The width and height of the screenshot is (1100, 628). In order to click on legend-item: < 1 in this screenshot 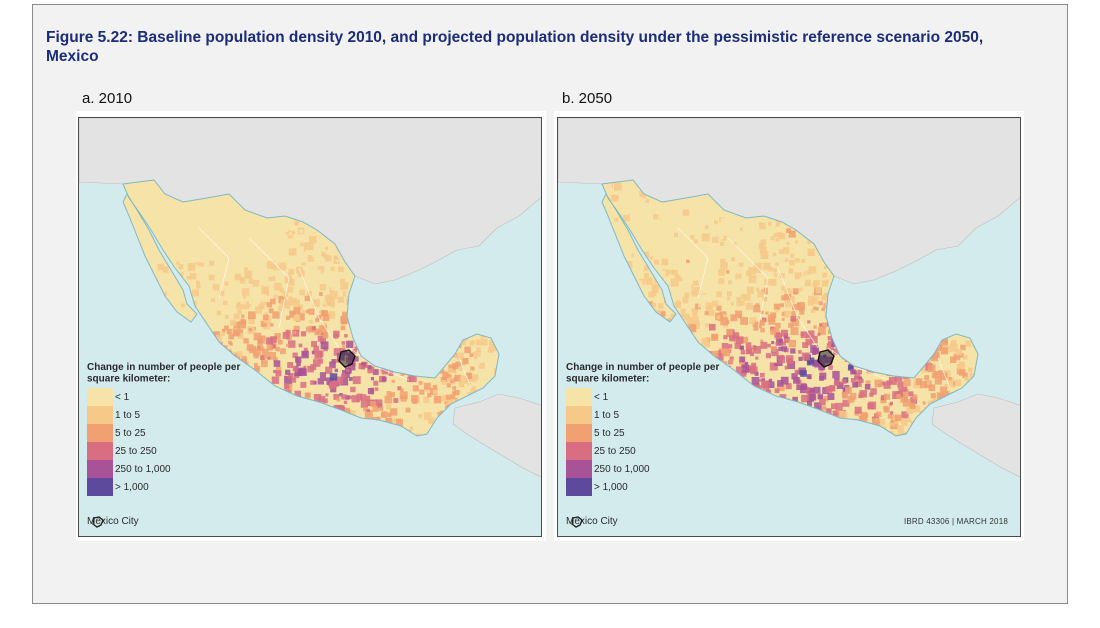, I will do `click(167, 397)`.